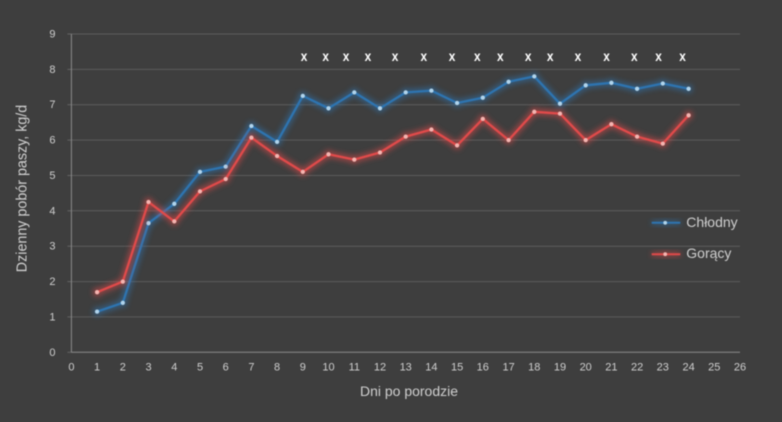  What do you see at coordinates (457, 368) in the screenshot?
I see `svg-text: 15` at bounding box center [457, 368].